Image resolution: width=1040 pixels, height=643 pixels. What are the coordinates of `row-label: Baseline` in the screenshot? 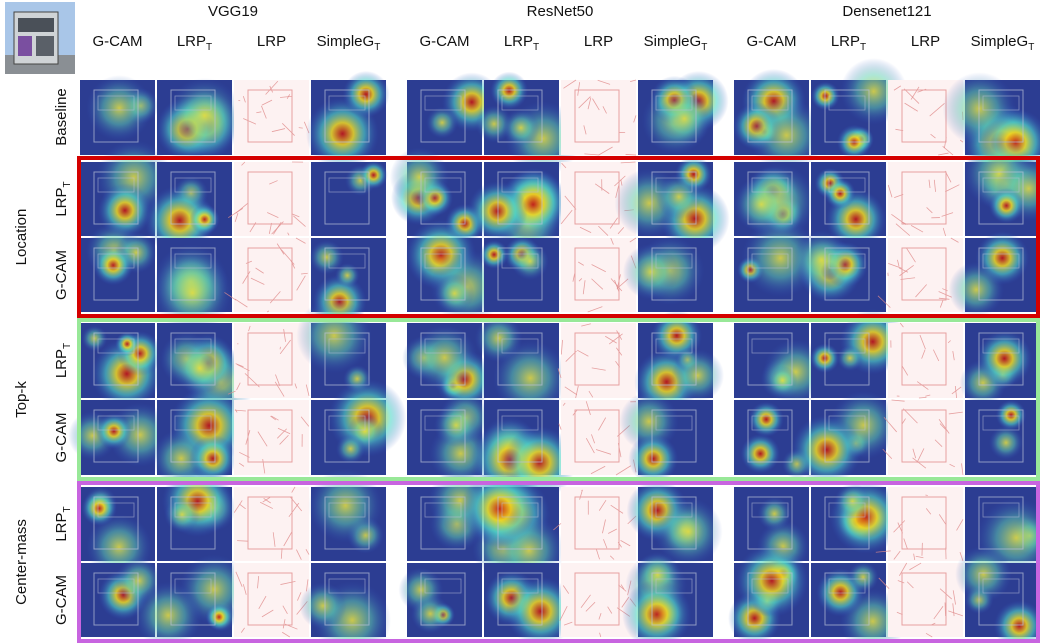 It's located at (61, 117).